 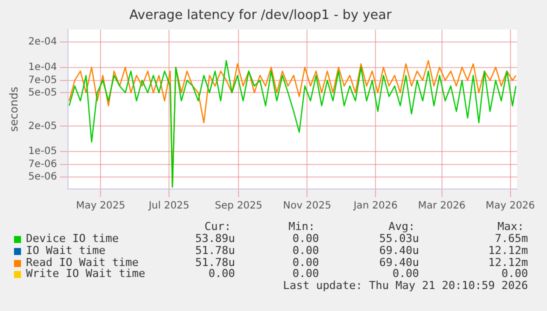 I want to click on text: Last update: Thu May 21 20:10:59 2026, so click(x=405, y=285).